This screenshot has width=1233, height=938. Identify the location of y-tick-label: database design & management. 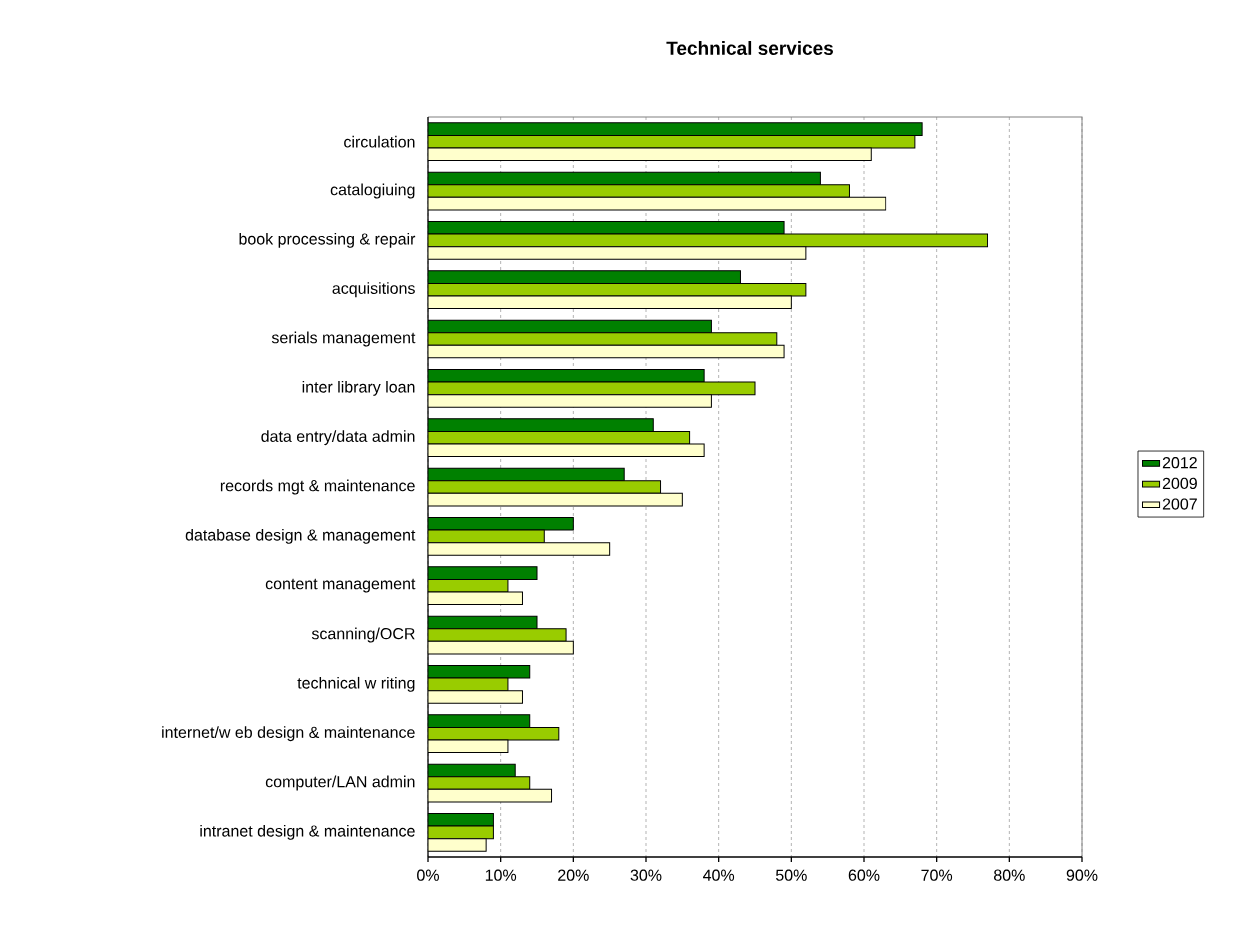
(300, 536).